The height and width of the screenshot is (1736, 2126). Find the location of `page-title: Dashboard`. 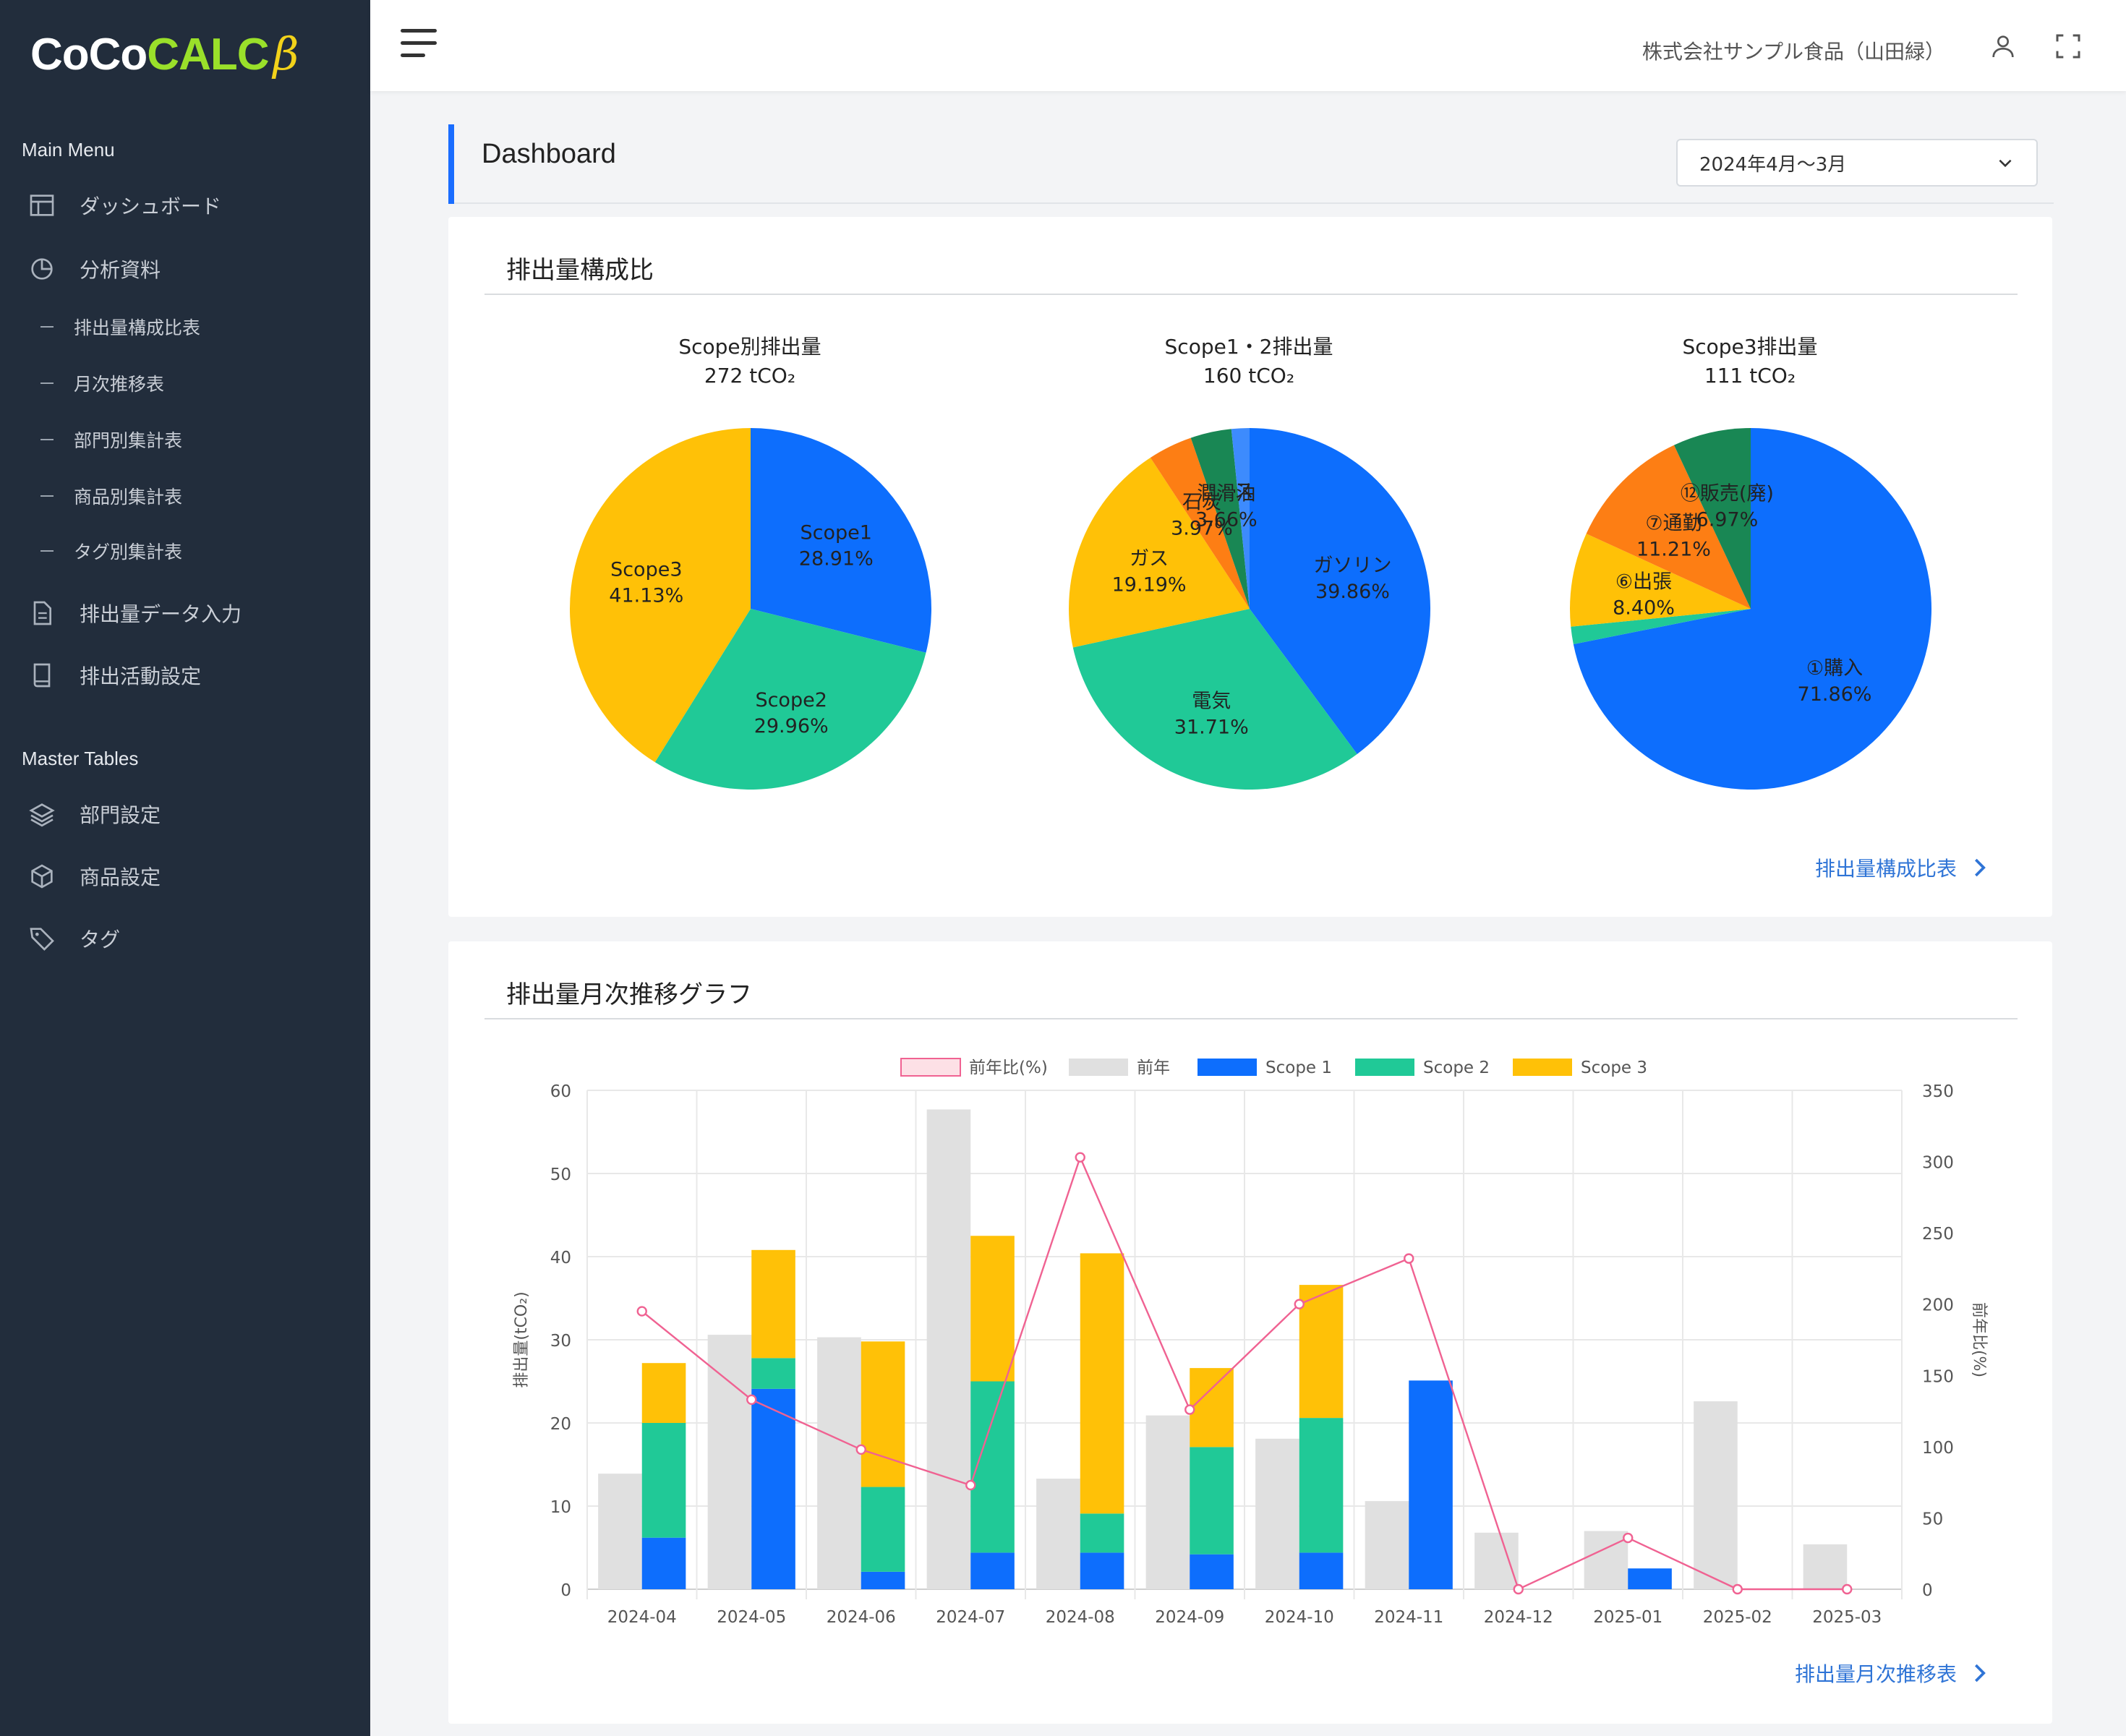

page-title: Dashboard is located at coordinates (549, 154).